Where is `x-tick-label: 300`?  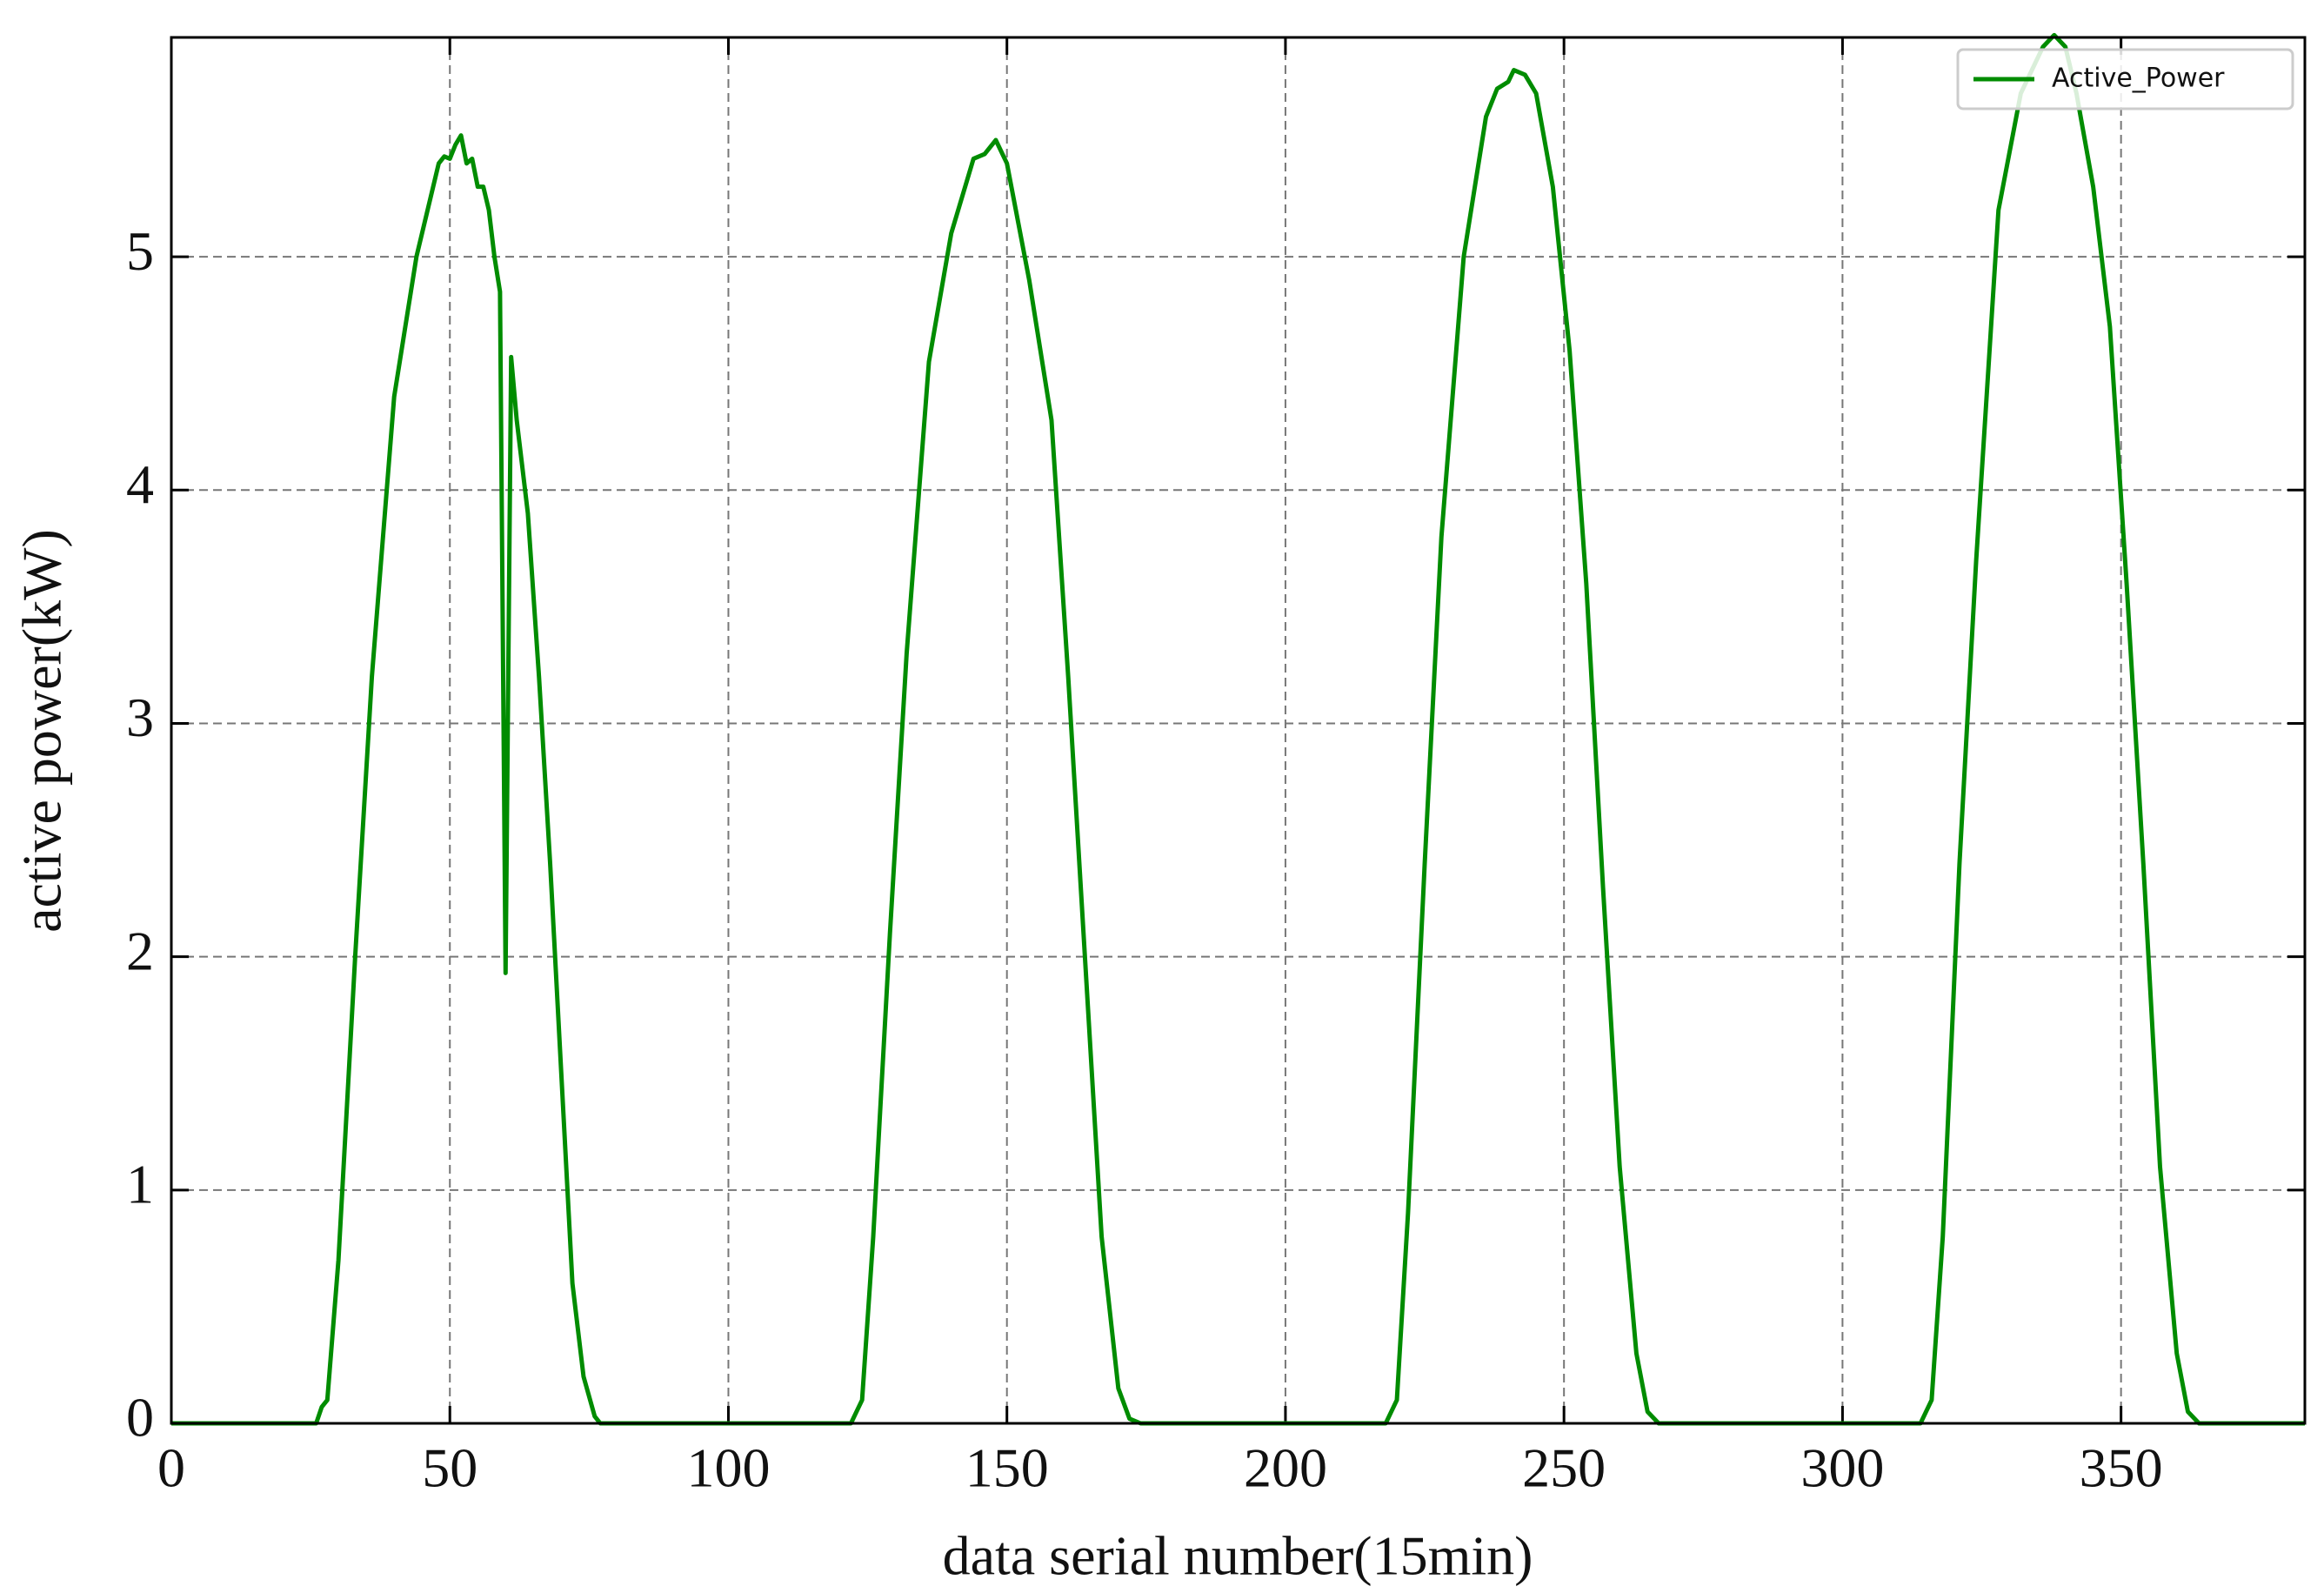 x-tick-label: 300 is located at coordinates (1842, 1468).